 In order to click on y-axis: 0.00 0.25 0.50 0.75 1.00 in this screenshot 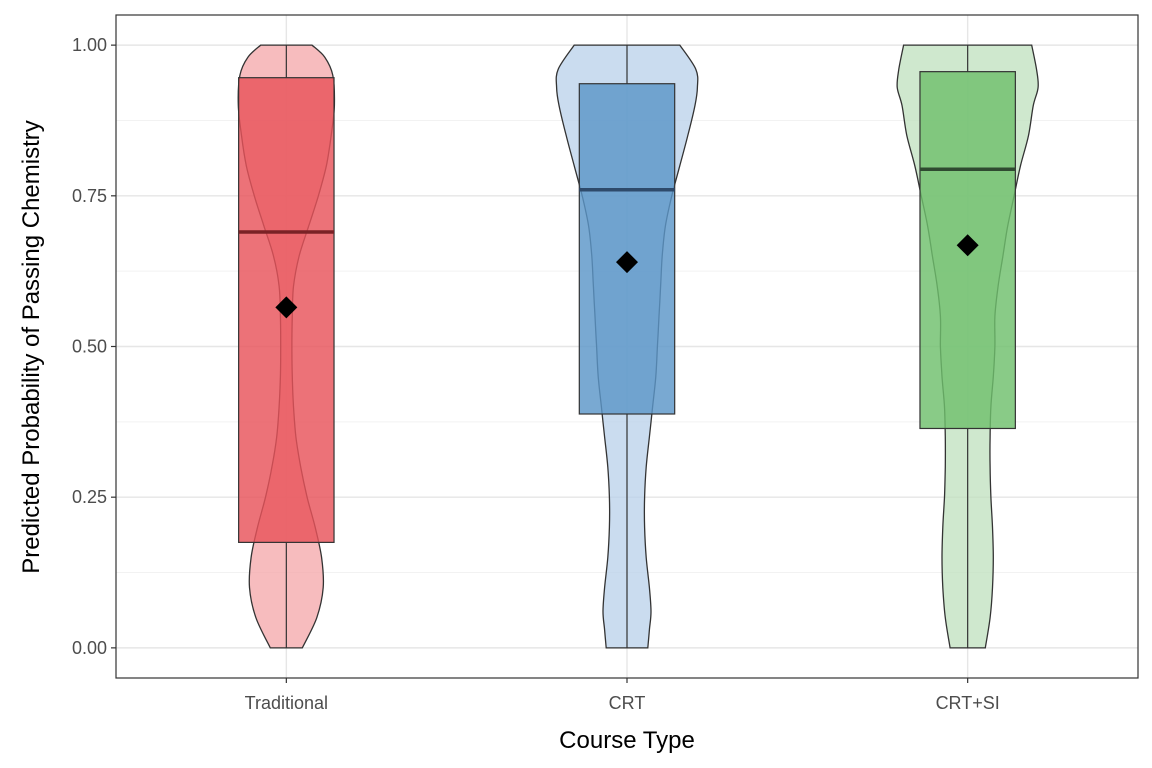, I will do `click(94, 346)`.